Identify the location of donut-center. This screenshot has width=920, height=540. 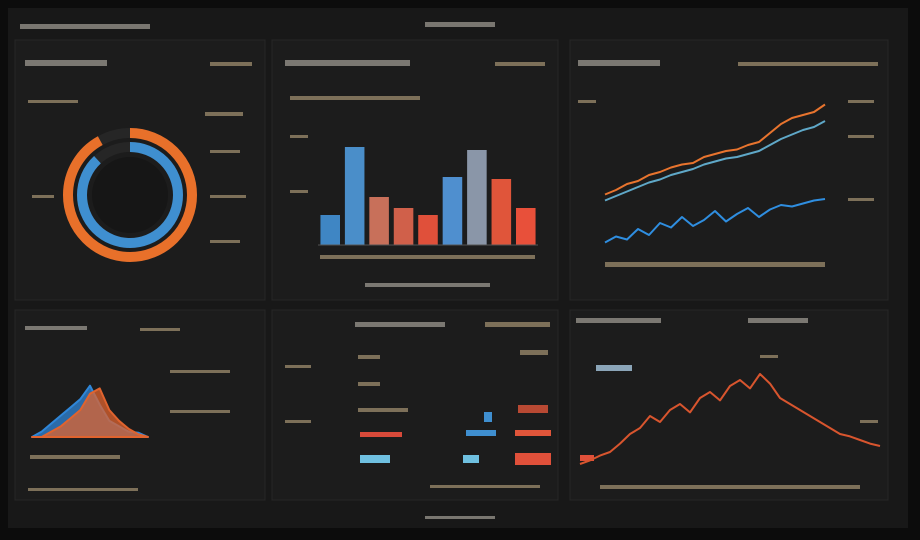
(130, 195).